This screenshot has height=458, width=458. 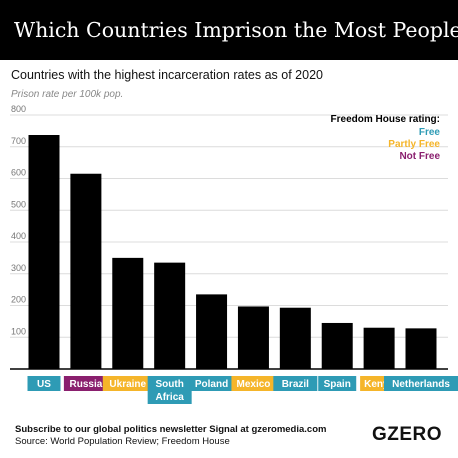 I want to click on category-label: Russia, so click(x=85, y=384).